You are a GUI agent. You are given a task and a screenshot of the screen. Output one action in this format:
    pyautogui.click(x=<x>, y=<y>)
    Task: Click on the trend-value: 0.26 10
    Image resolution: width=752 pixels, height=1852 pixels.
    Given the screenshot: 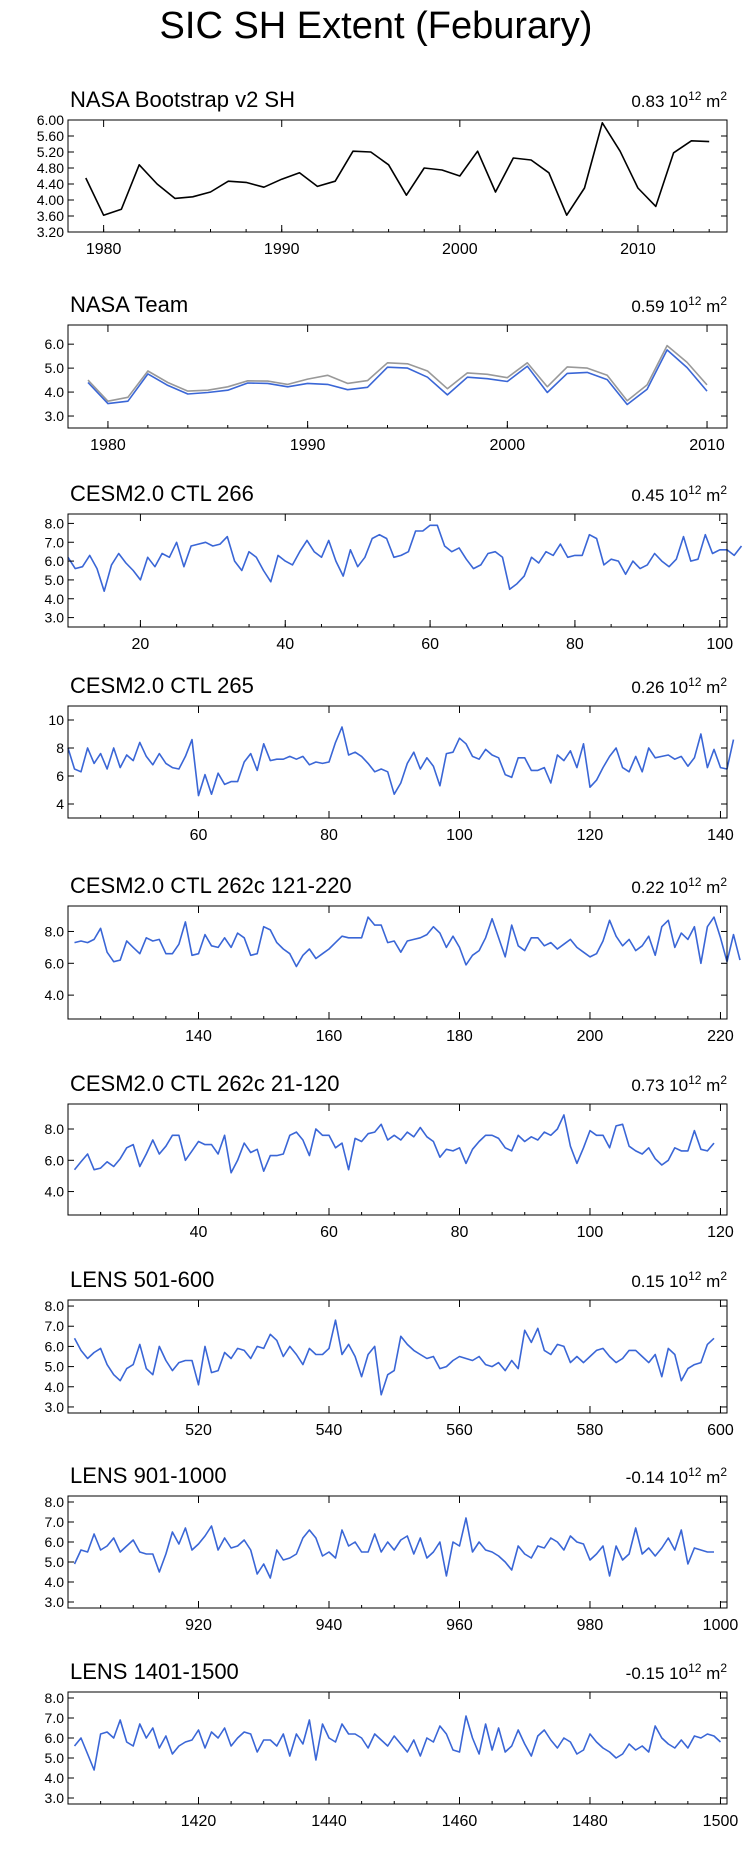 What is the action you would take?
    pyautogui.click(x=659, y=687)
    